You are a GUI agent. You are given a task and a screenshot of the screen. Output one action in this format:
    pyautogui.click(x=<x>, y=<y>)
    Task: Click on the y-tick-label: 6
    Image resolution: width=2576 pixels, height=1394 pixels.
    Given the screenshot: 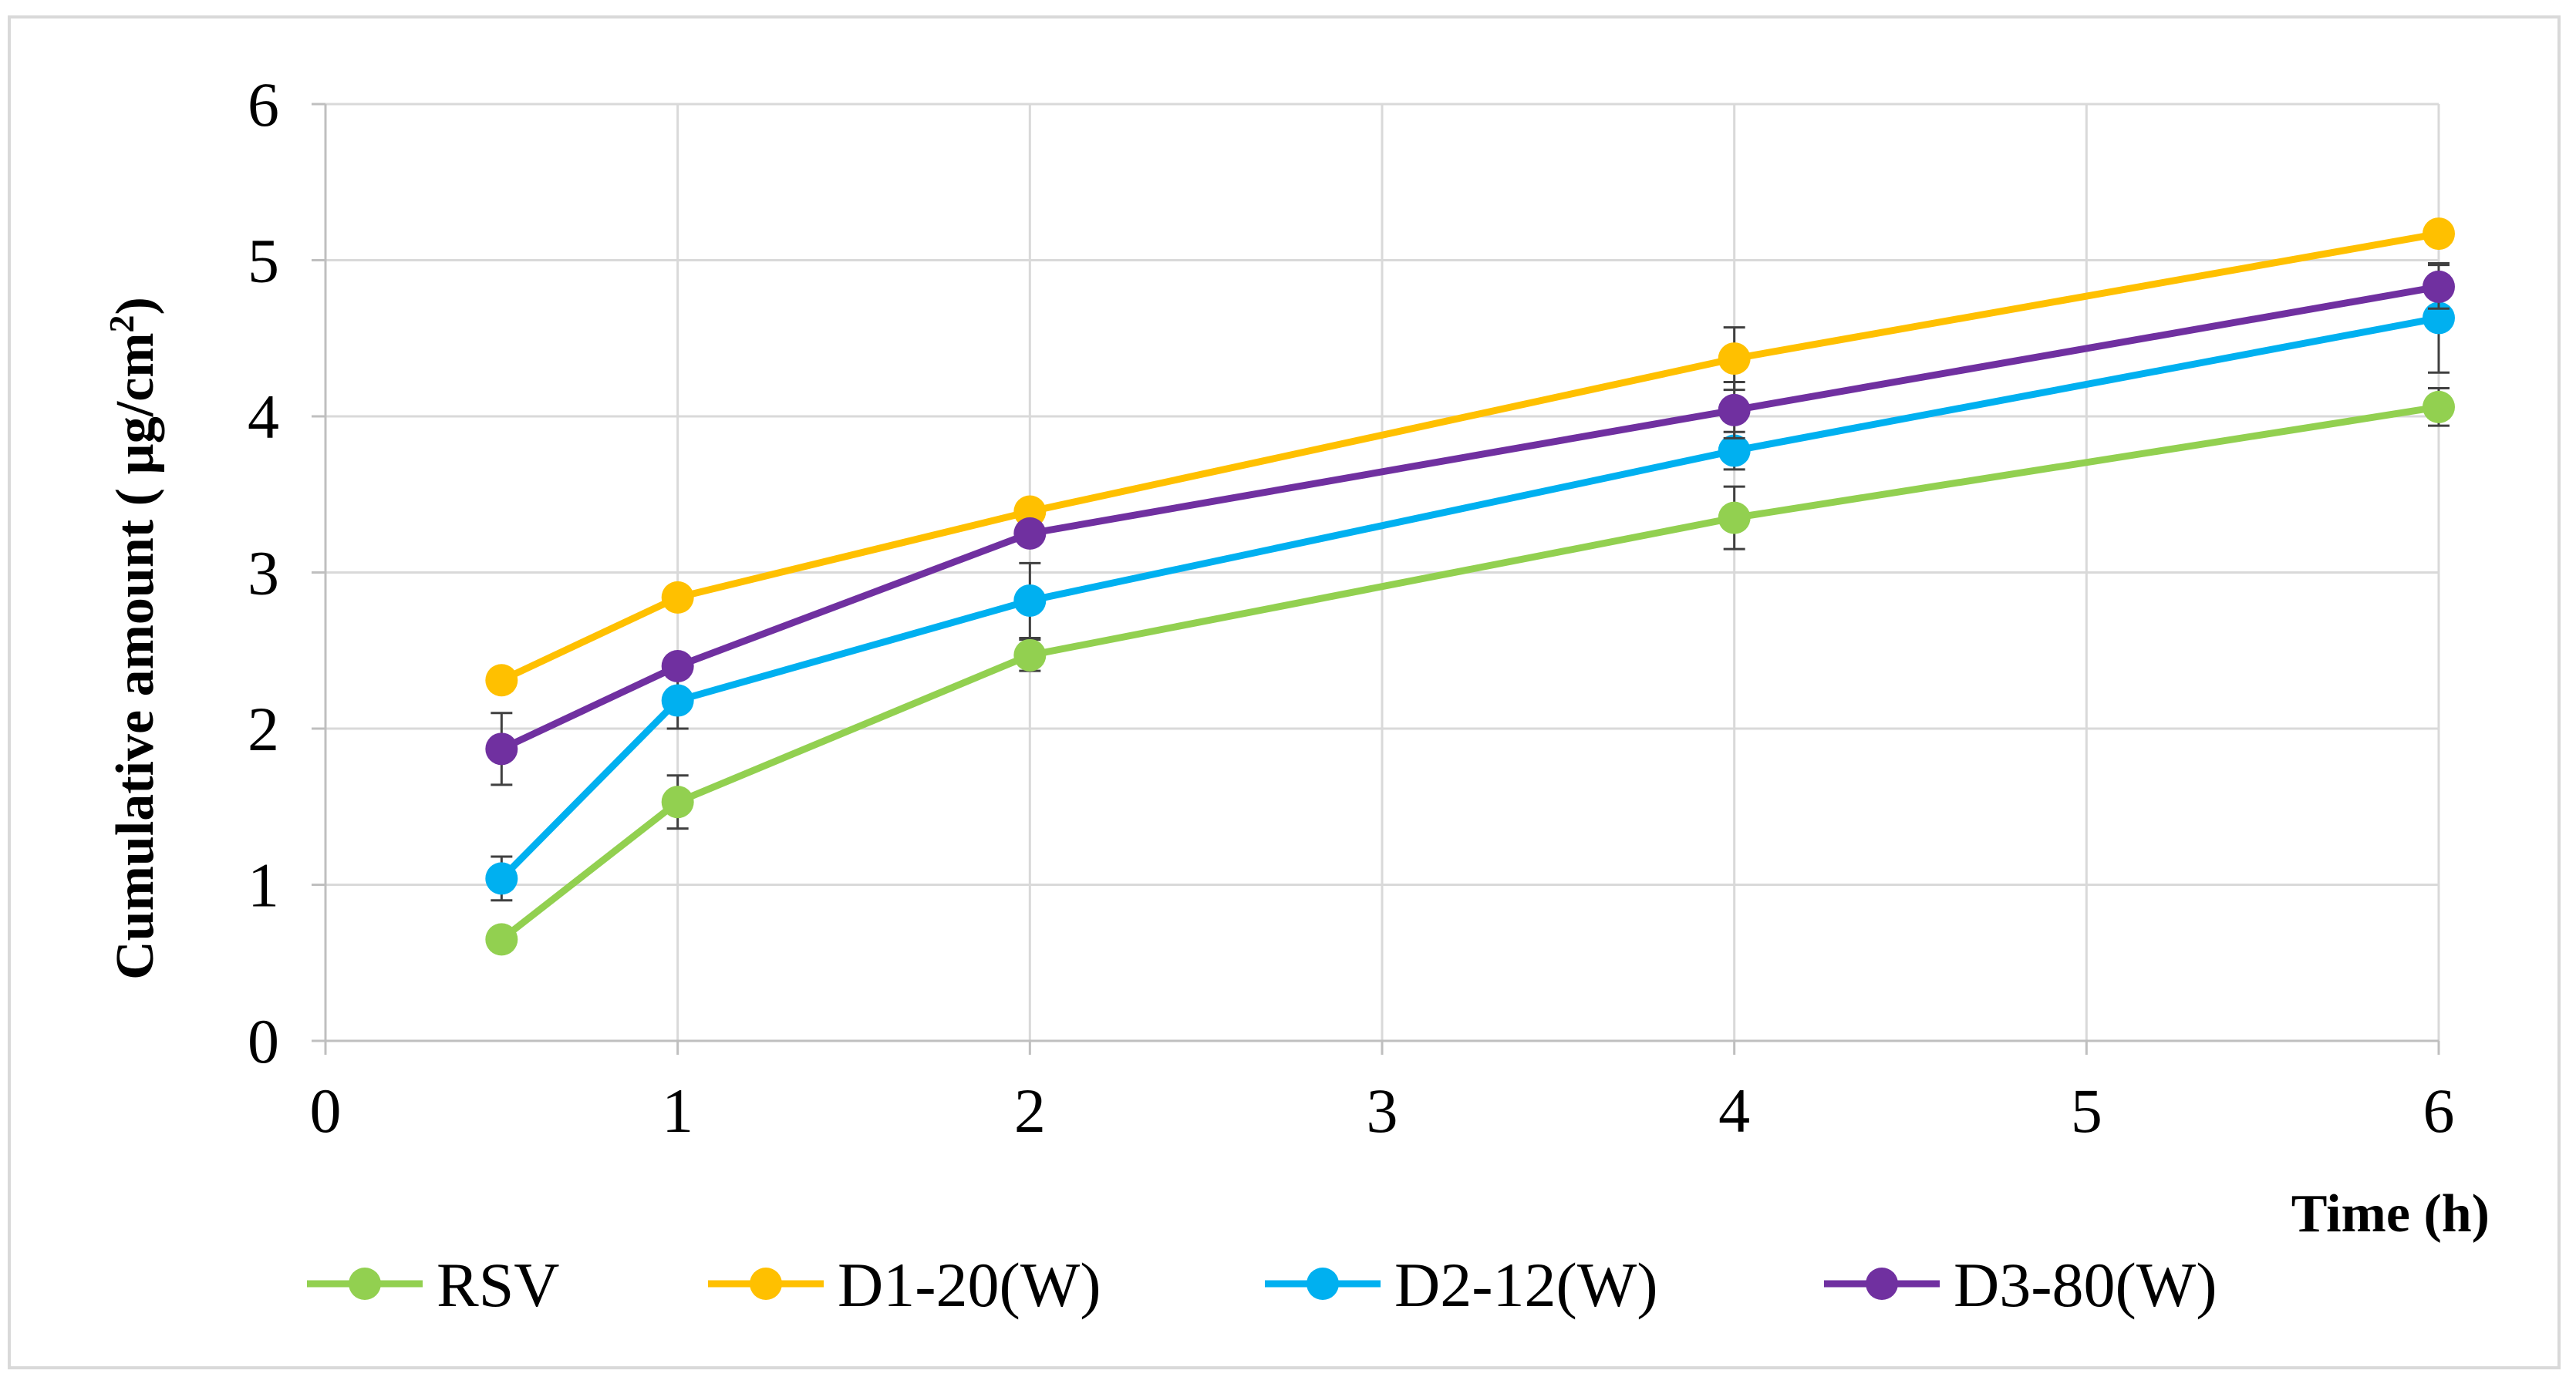 What is the action you would take?
    pyautogui.click(x=263, y=104)
    